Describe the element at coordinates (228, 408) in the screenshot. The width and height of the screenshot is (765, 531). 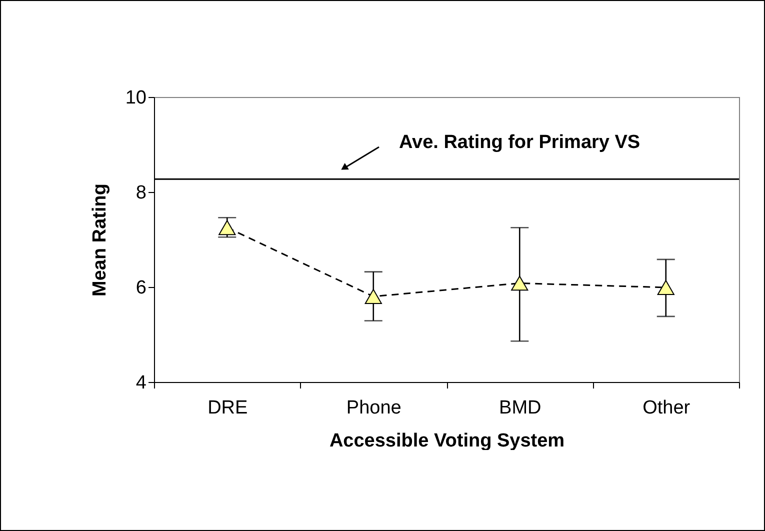
I see `x-tick-label: DRE` at that location.